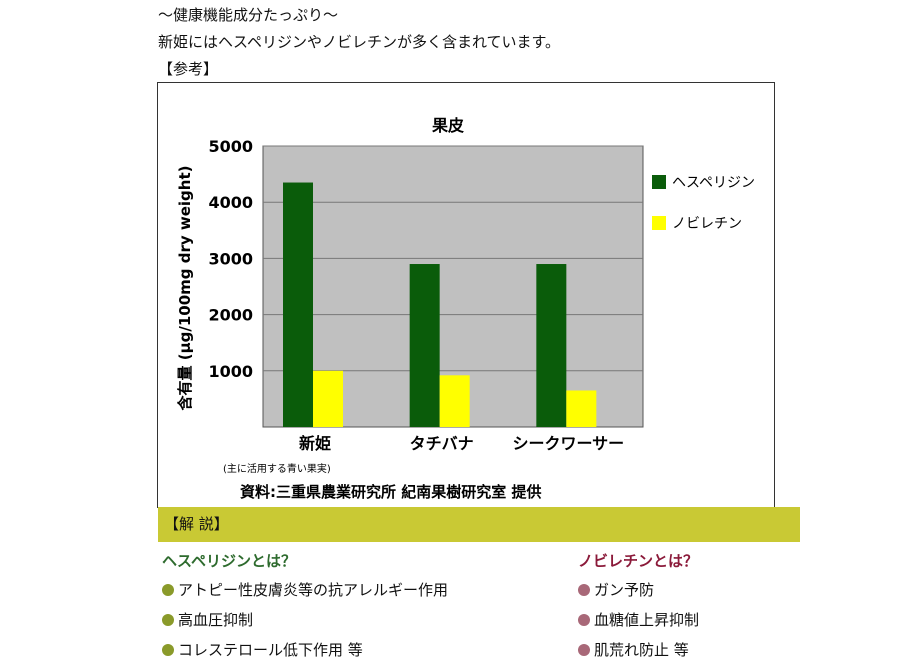  I want to click on y-tick-label: 3000, so click(230, 258).